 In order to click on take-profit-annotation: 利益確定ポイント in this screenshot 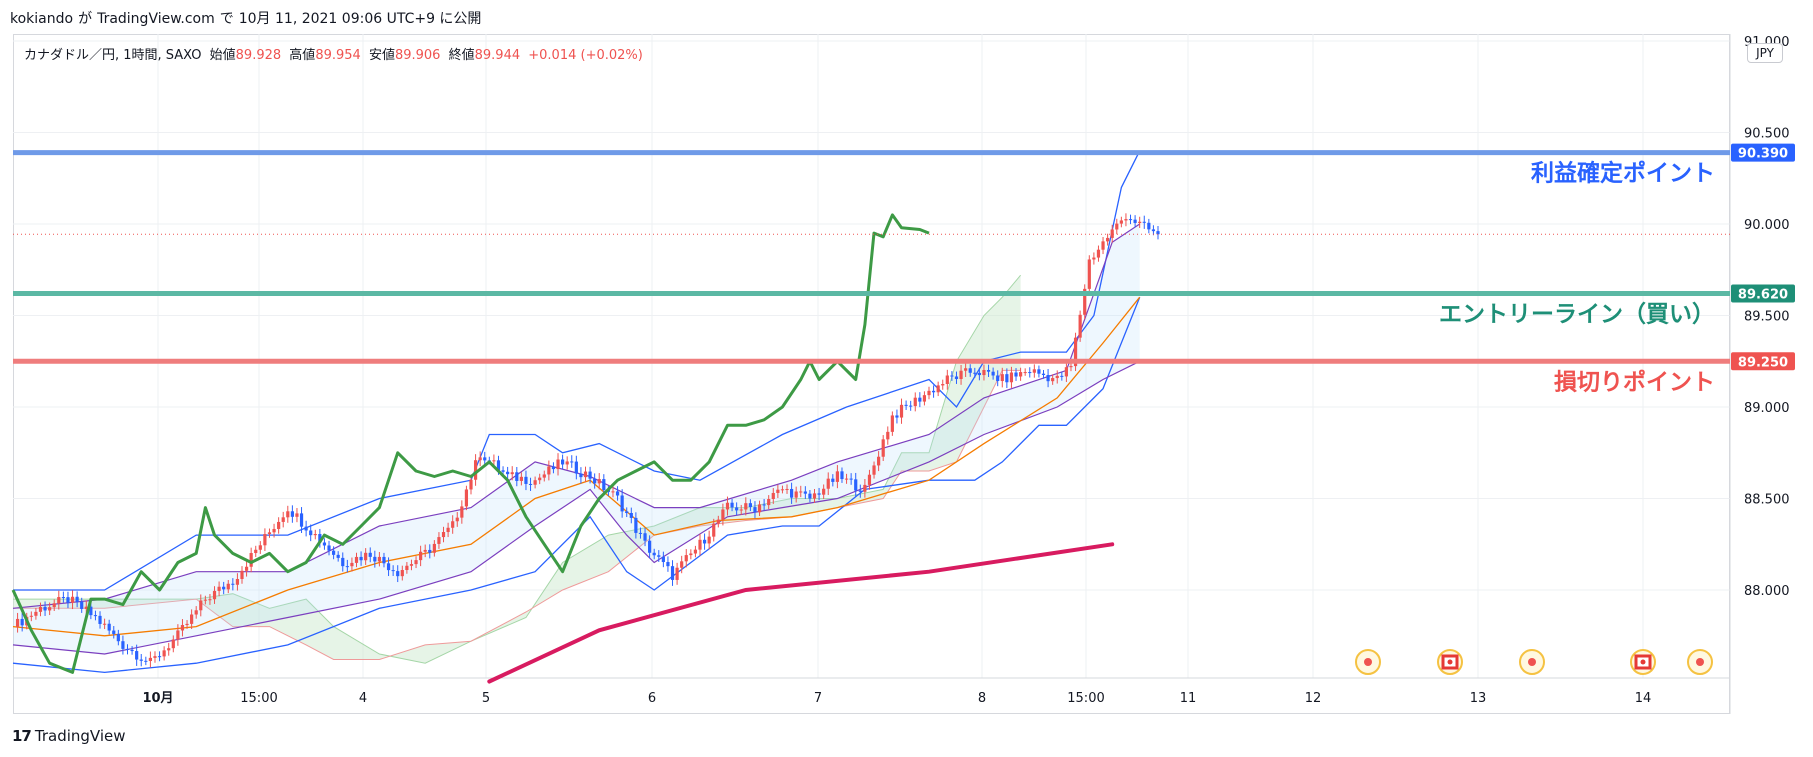, I will do `click(1623, 173)`.